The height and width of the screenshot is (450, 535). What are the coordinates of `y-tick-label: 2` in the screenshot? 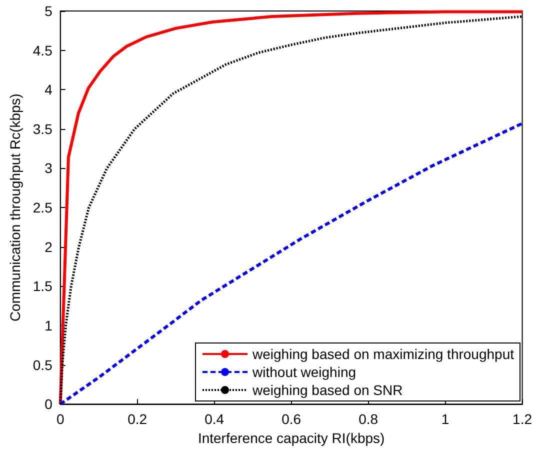 It's located at (48, 246).